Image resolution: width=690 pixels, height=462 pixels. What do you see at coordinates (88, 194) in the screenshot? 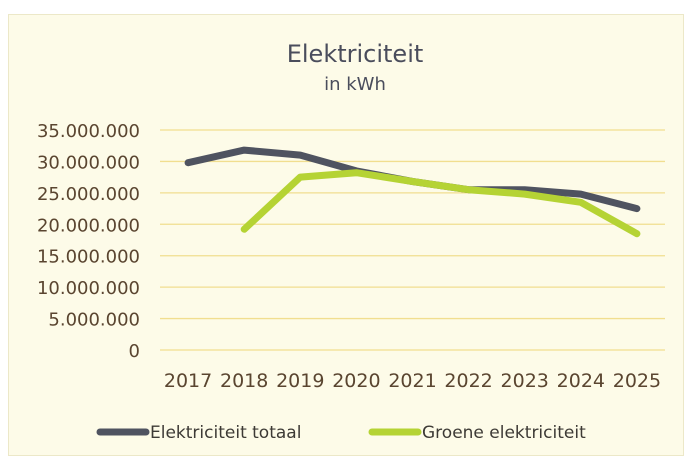
I see `y-tick-label: 25.000.000` at bounding box center [88, 194].